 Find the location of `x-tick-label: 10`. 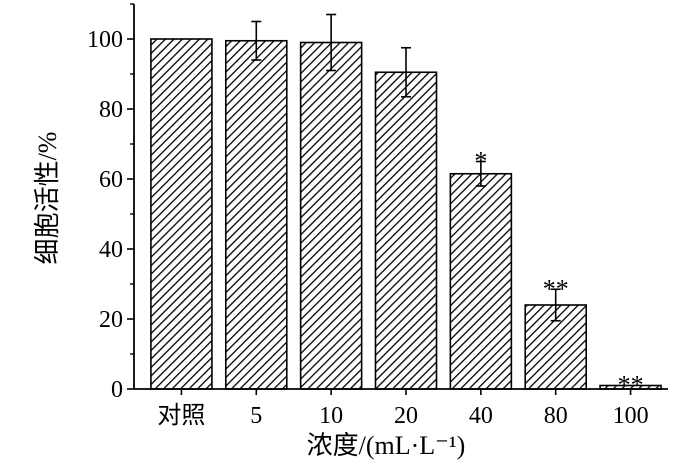

x-tick-label: 10 is located at coordinates (331, 416).